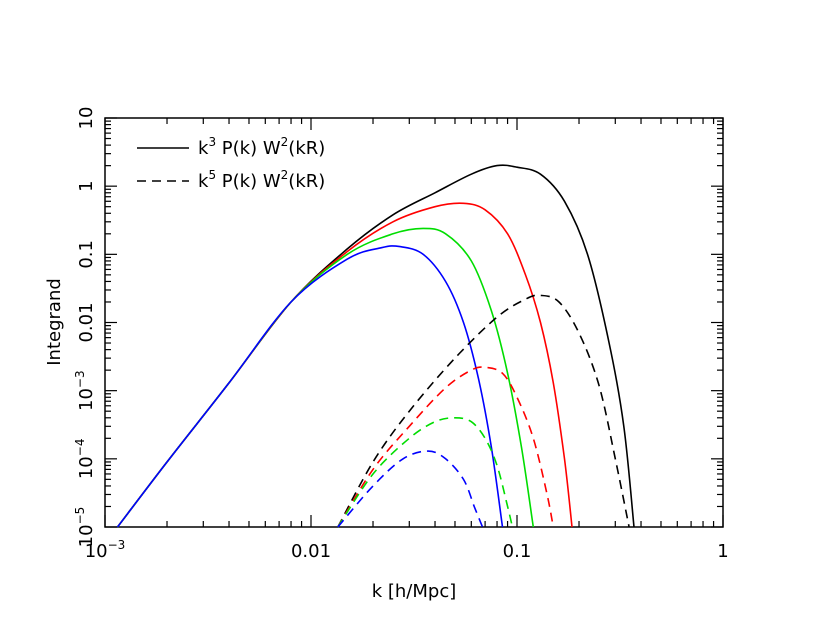  Describe the element at coordinates (231, 163) in the screenshot. I see `legend: k3 P(k) W2(kR) k5 P(k) W2(kR)` at that location.